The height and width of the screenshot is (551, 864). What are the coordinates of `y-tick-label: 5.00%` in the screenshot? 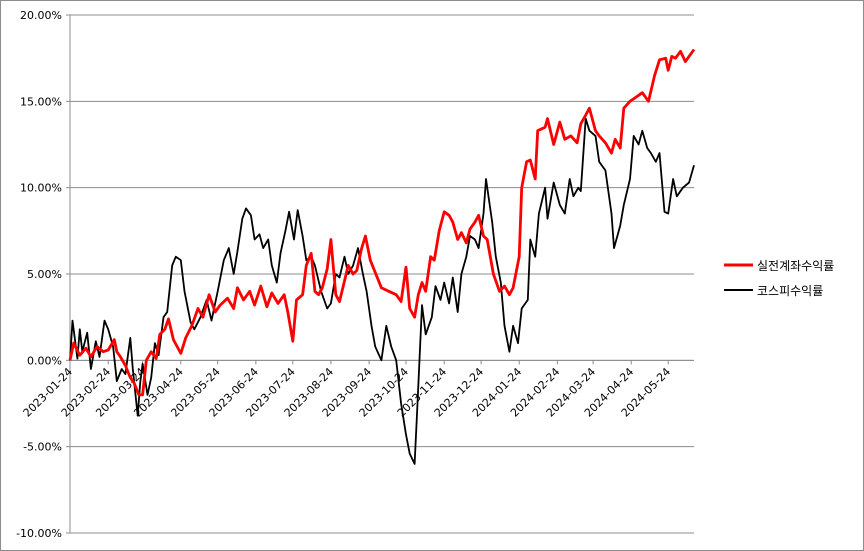 It's located at (44, 274).